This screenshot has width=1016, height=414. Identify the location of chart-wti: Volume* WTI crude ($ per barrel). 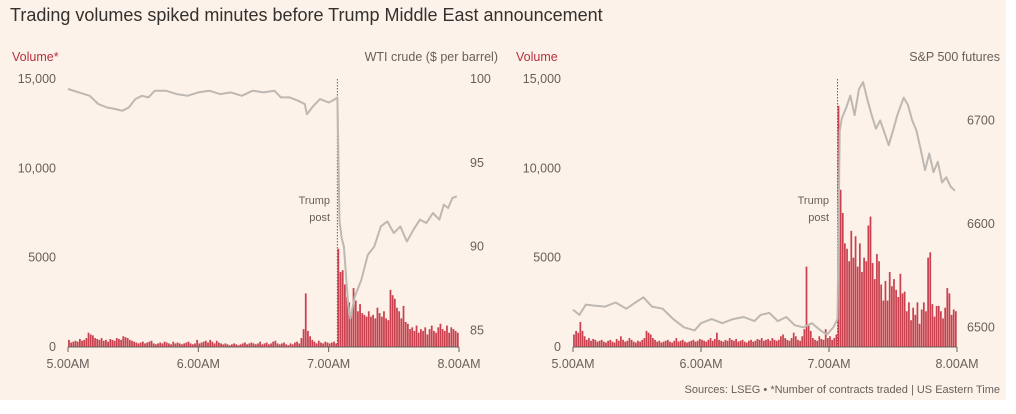
(255, 57).